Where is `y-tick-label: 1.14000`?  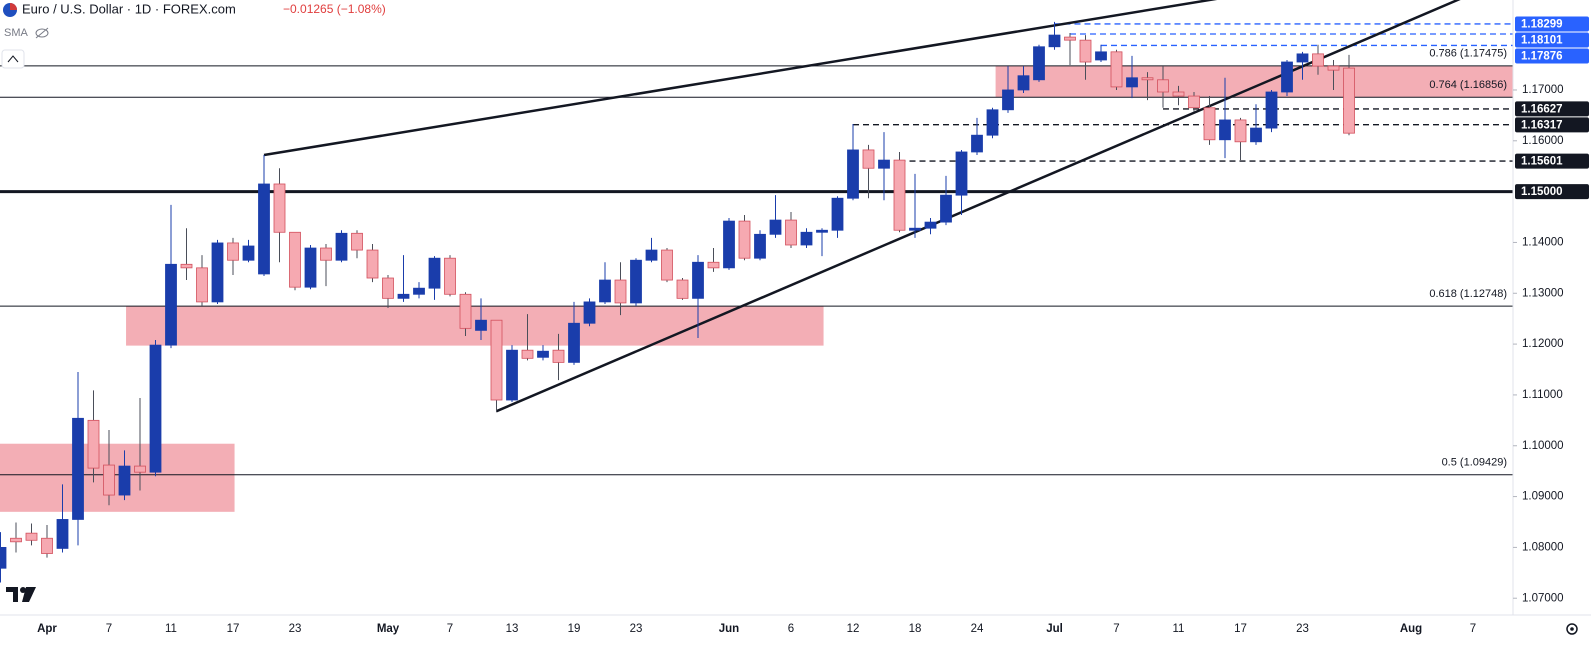
y-tick-label: 1.14000 is located at coordinates (1543, 242).